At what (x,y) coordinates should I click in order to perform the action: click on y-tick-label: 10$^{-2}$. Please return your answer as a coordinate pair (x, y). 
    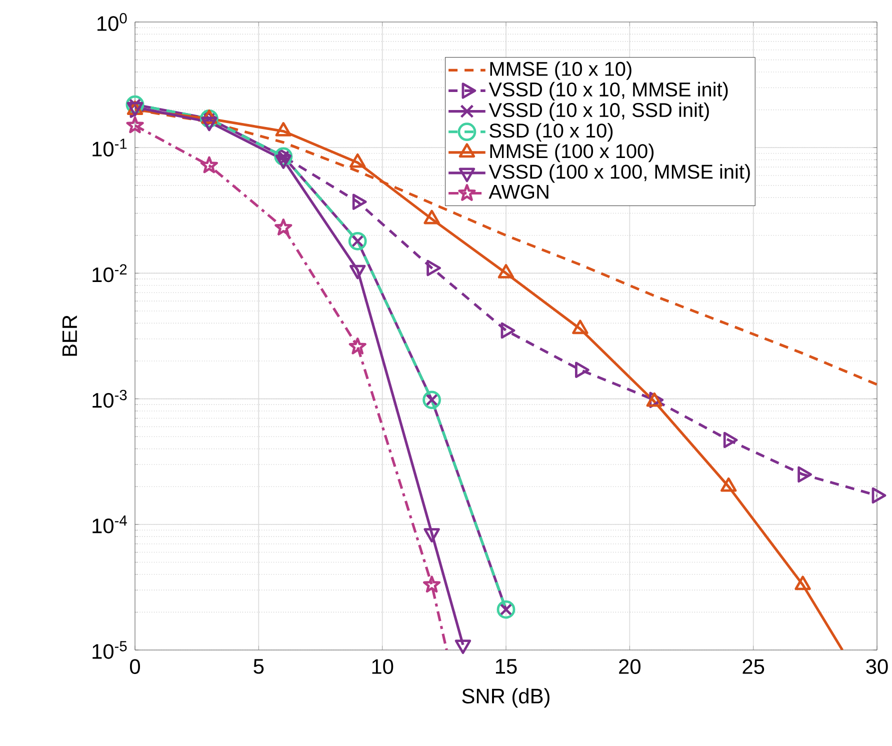
    Looking at the image, I should click on (109, 273).